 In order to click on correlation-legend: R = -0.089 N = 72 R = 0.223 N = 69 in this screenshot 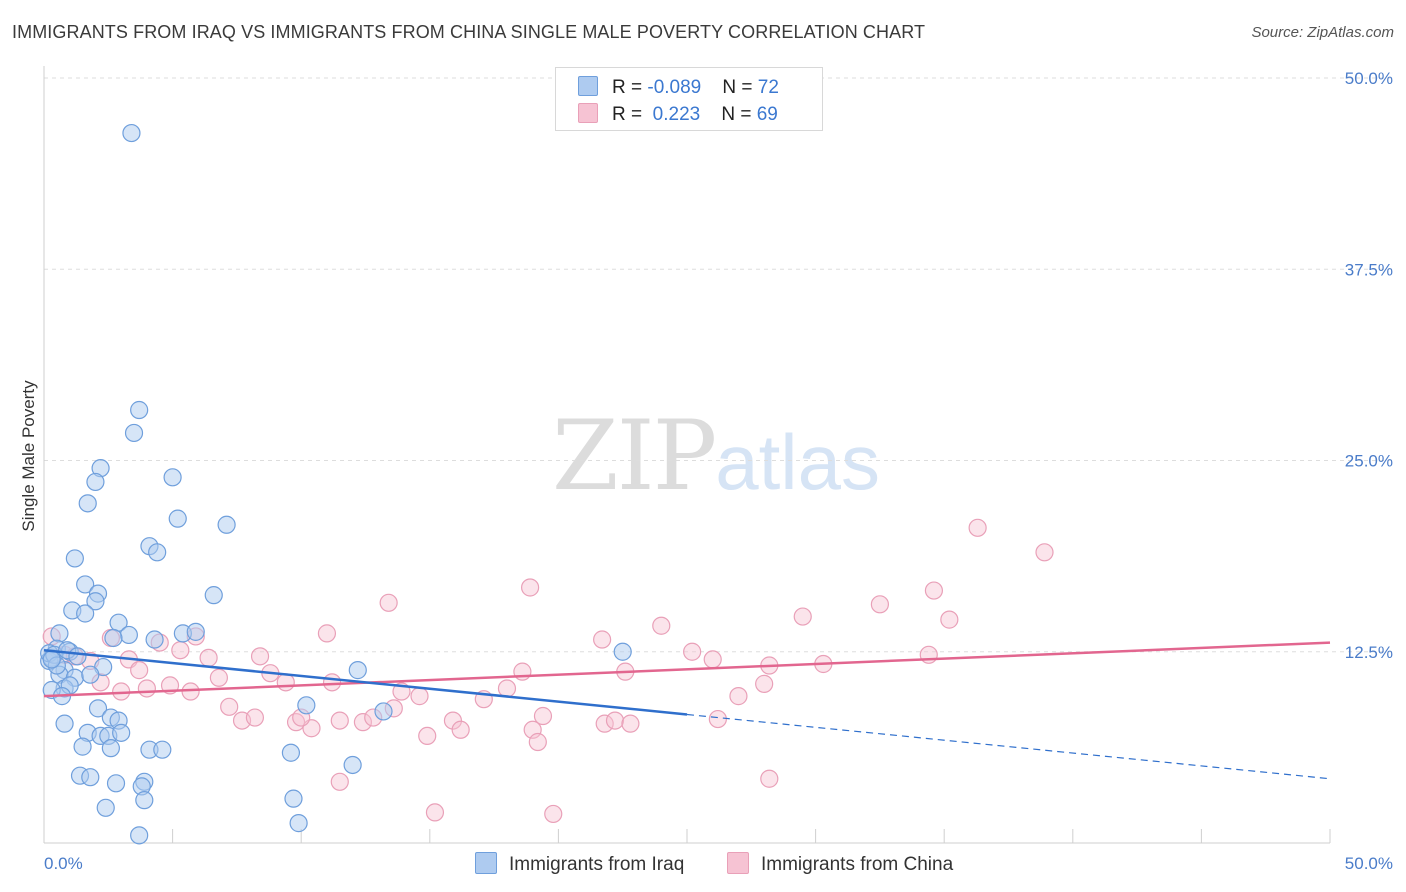, I will do `click(689, 99)`.